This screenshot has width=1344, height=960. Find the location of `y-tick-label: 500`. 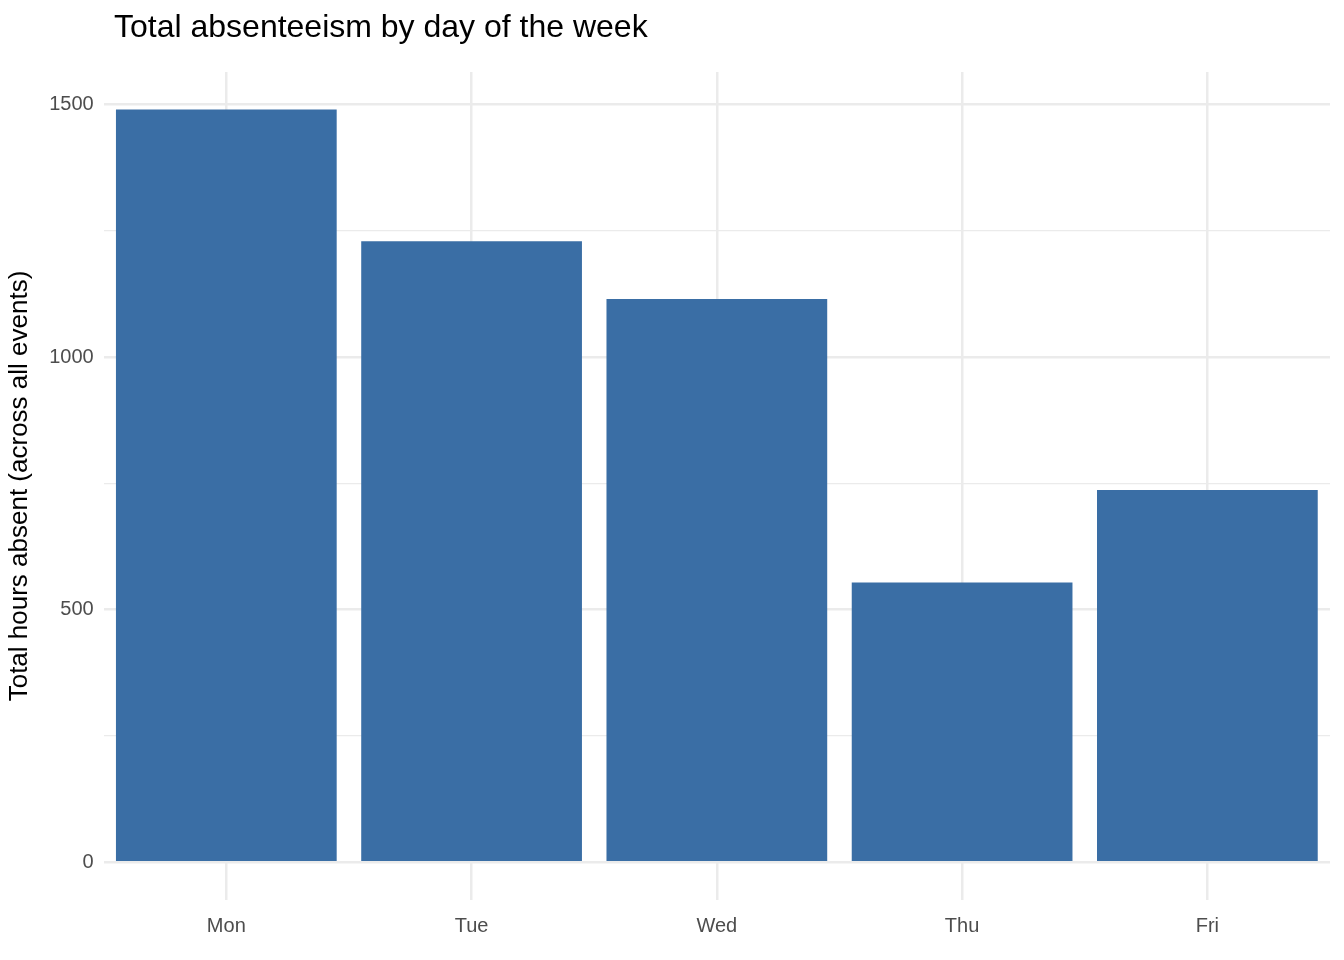

y-tick-label: 500 is located at coordinates (77, 608).